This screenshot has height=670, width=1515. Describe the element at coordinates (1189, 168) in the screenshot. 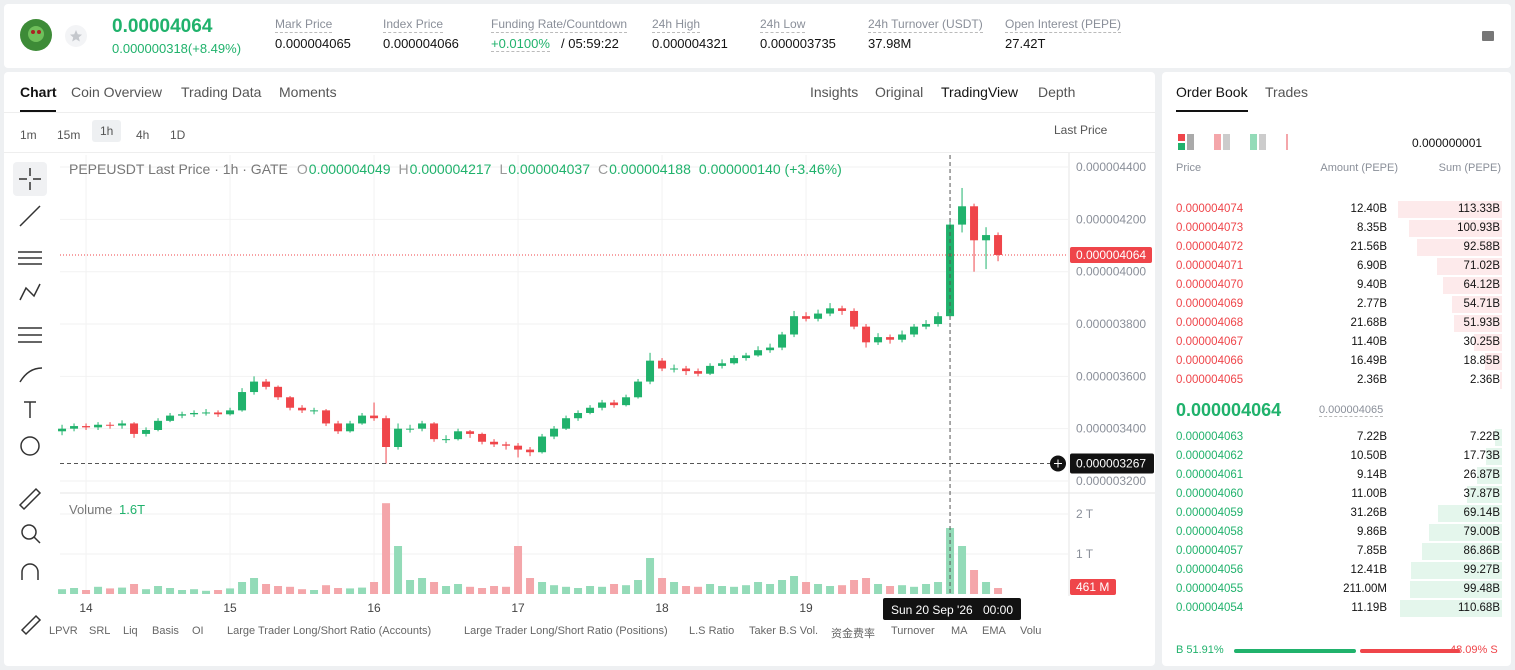

I see `book-header: Price` at that location.